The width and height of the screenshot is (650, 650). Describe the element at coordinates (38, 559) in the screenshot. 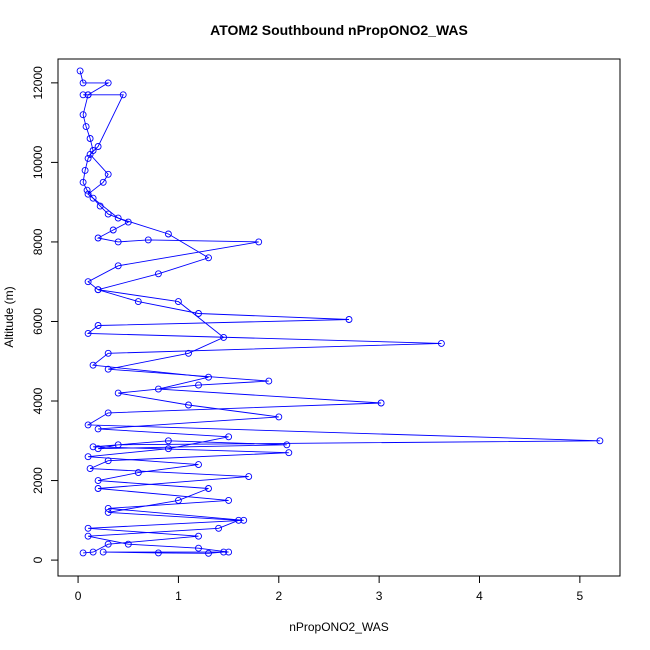

I see `y-tick-label: 0` at that location.